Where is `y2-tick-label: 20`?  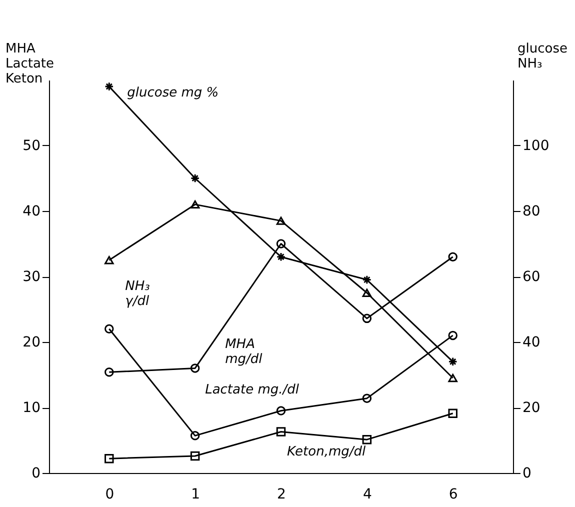 y2-tick-label: 20 is located at coordinates (531, 408).